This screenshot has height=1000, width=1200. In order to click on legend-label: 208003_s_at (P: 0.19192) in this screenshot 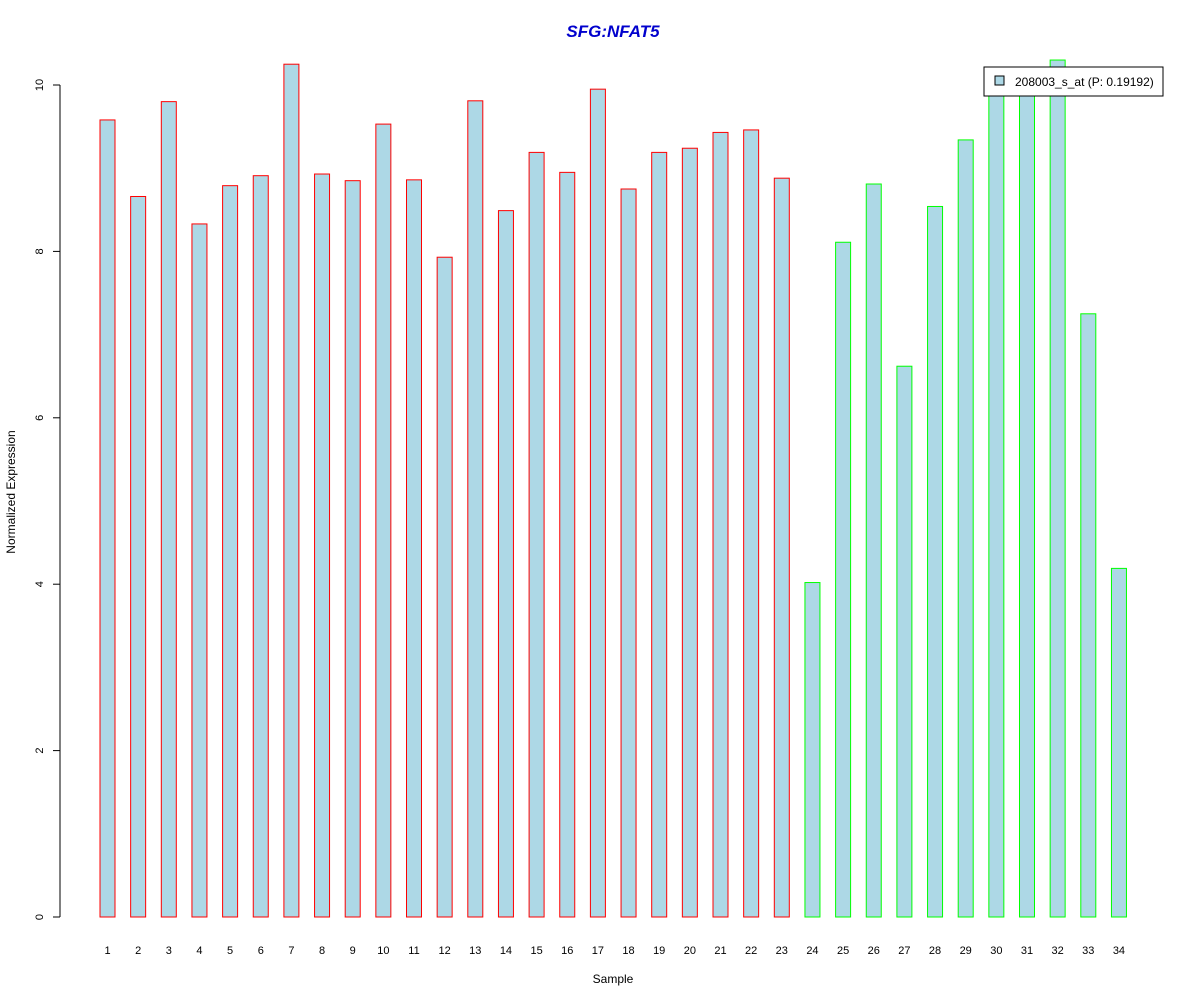, I will do `click(1084, 82)`.